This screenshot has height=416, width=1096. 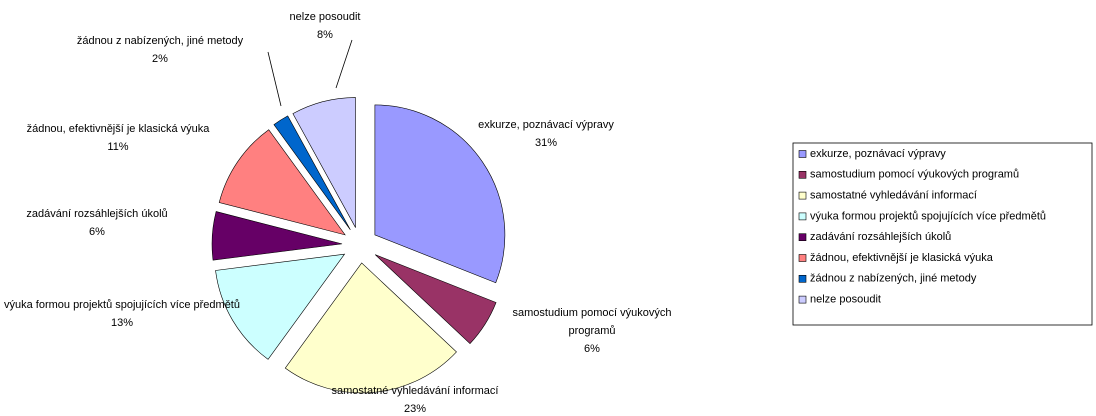 I want to click on slice-label: exkurze, poznávací výpravy 31%, so click(x=546, y=134).